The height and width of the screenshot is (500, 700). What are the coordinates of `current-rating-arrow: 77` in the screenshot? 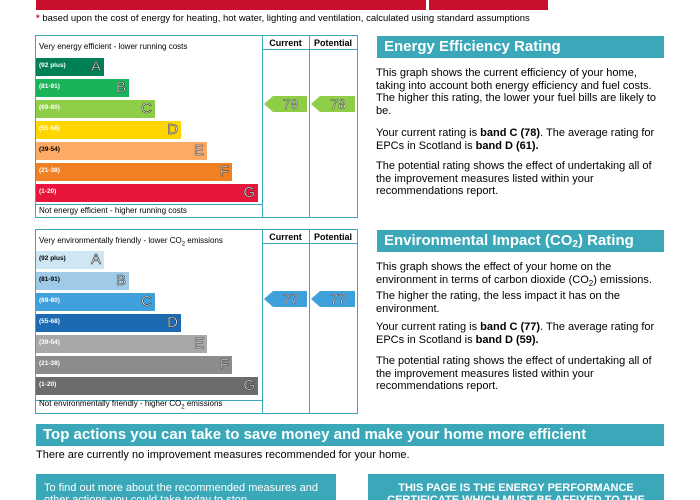 It's located at (285, 299).